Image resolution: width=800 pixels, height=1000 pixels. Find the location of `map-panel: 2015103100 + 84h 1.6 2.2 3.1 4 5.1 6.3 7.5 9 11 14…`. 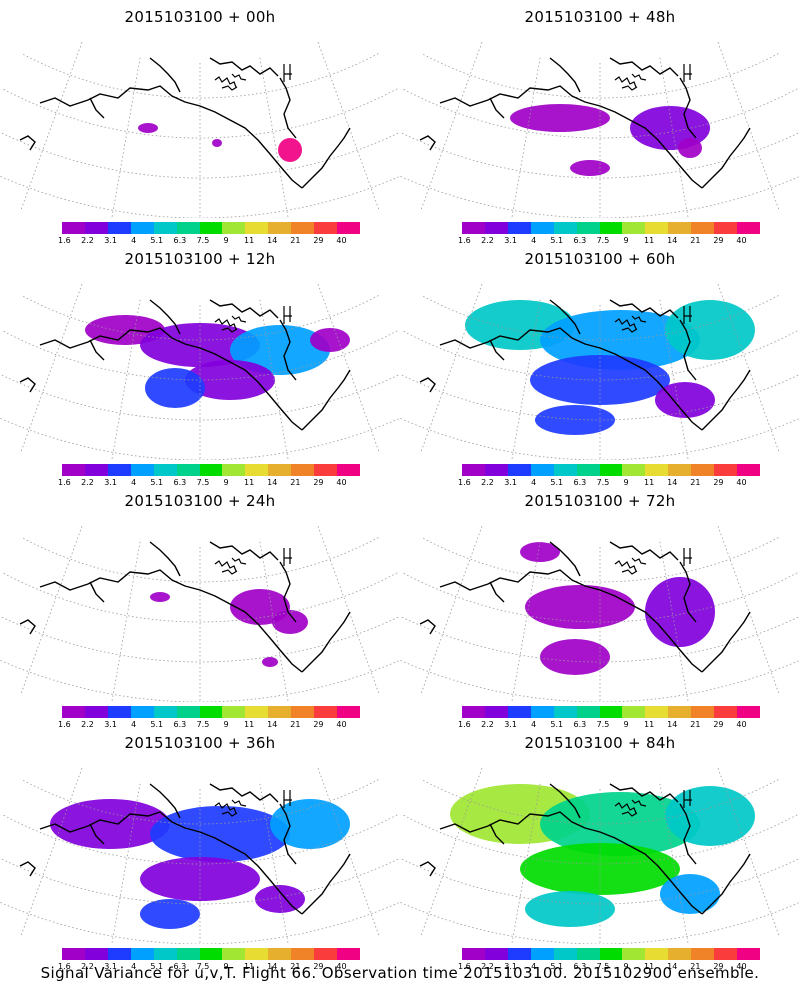

map-panel: 2015103100 + 84h 1.6 2.2 3.1 4 5.1 6.3 7.5 9 11 14… is located at coordinates (600, 848).